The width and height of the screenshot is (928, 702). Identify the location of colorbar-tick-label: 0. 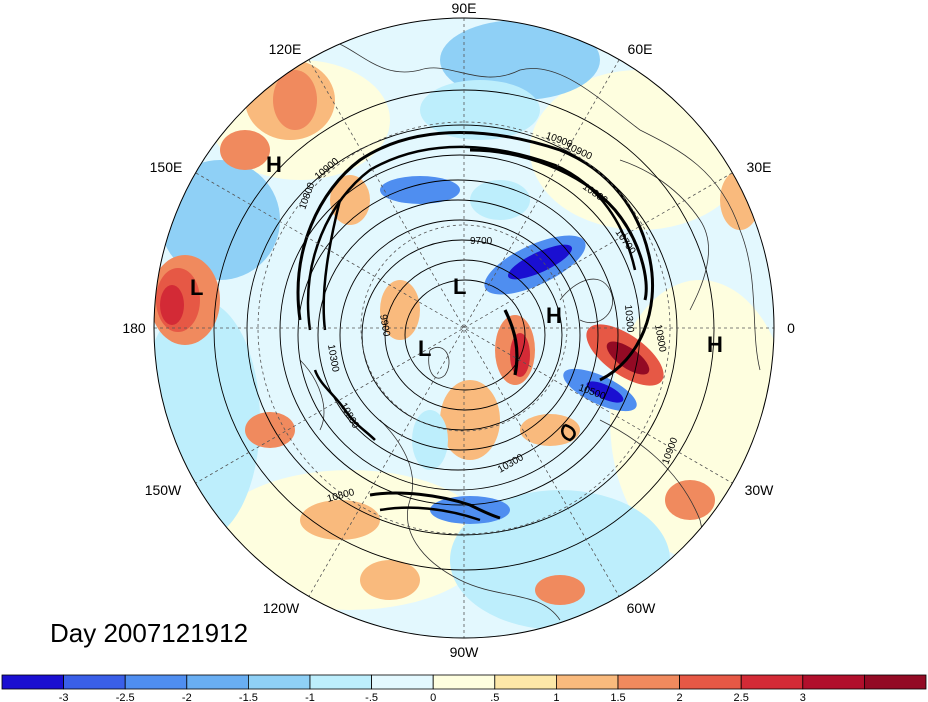
(433, 697).